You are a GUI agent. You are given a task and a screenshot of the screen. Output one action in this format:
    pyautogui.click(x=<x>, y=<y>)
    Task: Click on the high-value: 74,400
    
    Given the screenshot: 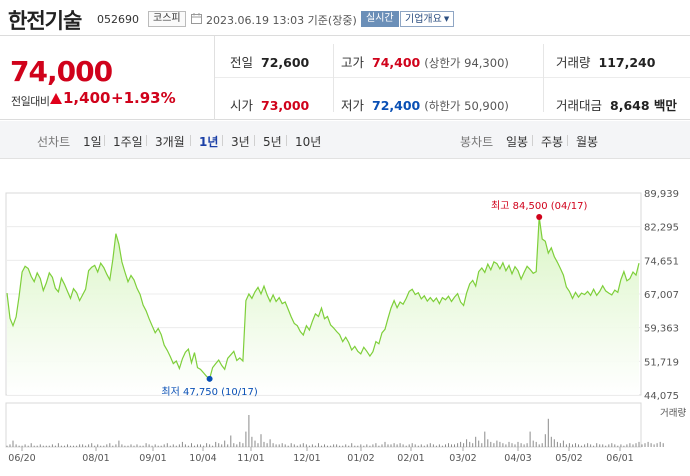 What is the action you would take?
    pyautogui.click(x=396, y=62)
    